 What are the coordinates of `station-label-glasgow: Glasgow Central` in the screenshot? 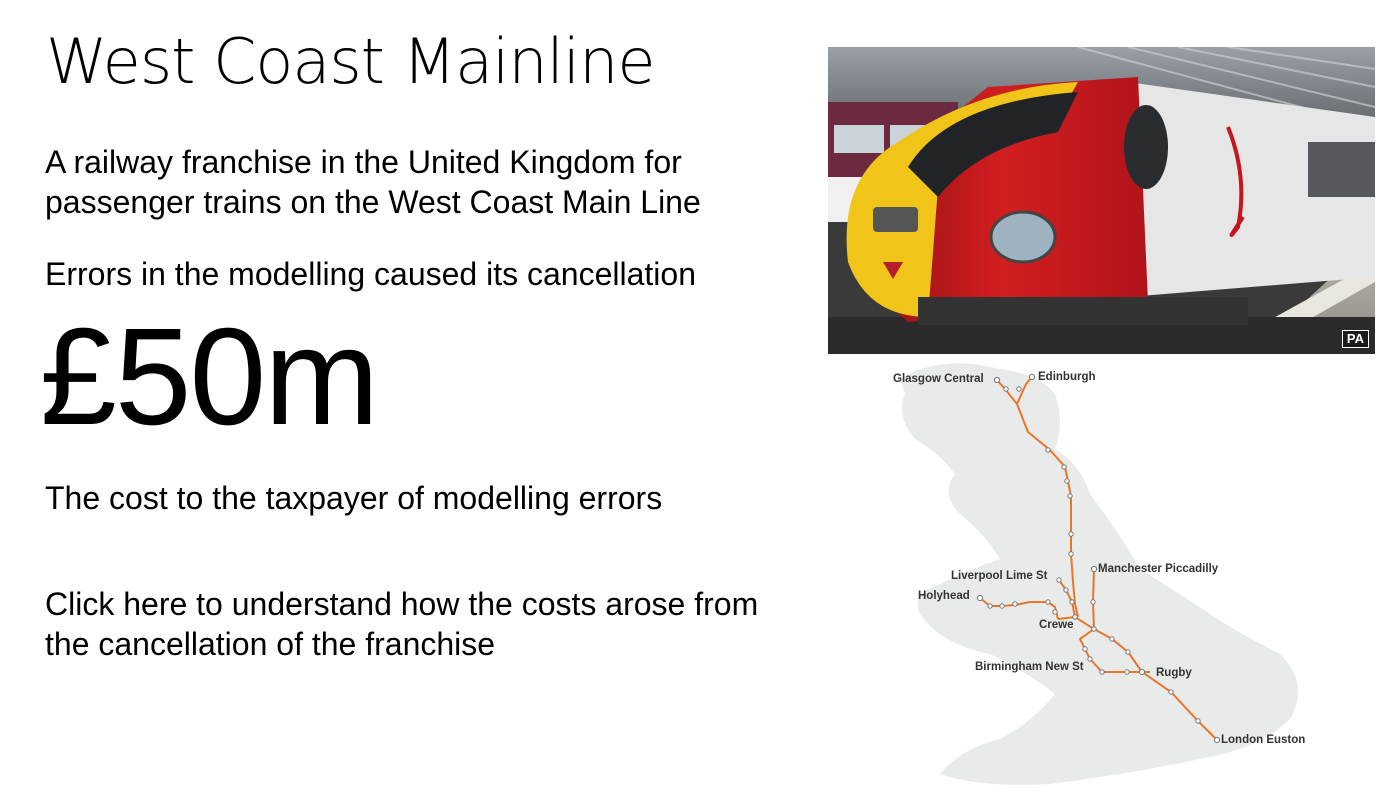 It's located at (938, 379).